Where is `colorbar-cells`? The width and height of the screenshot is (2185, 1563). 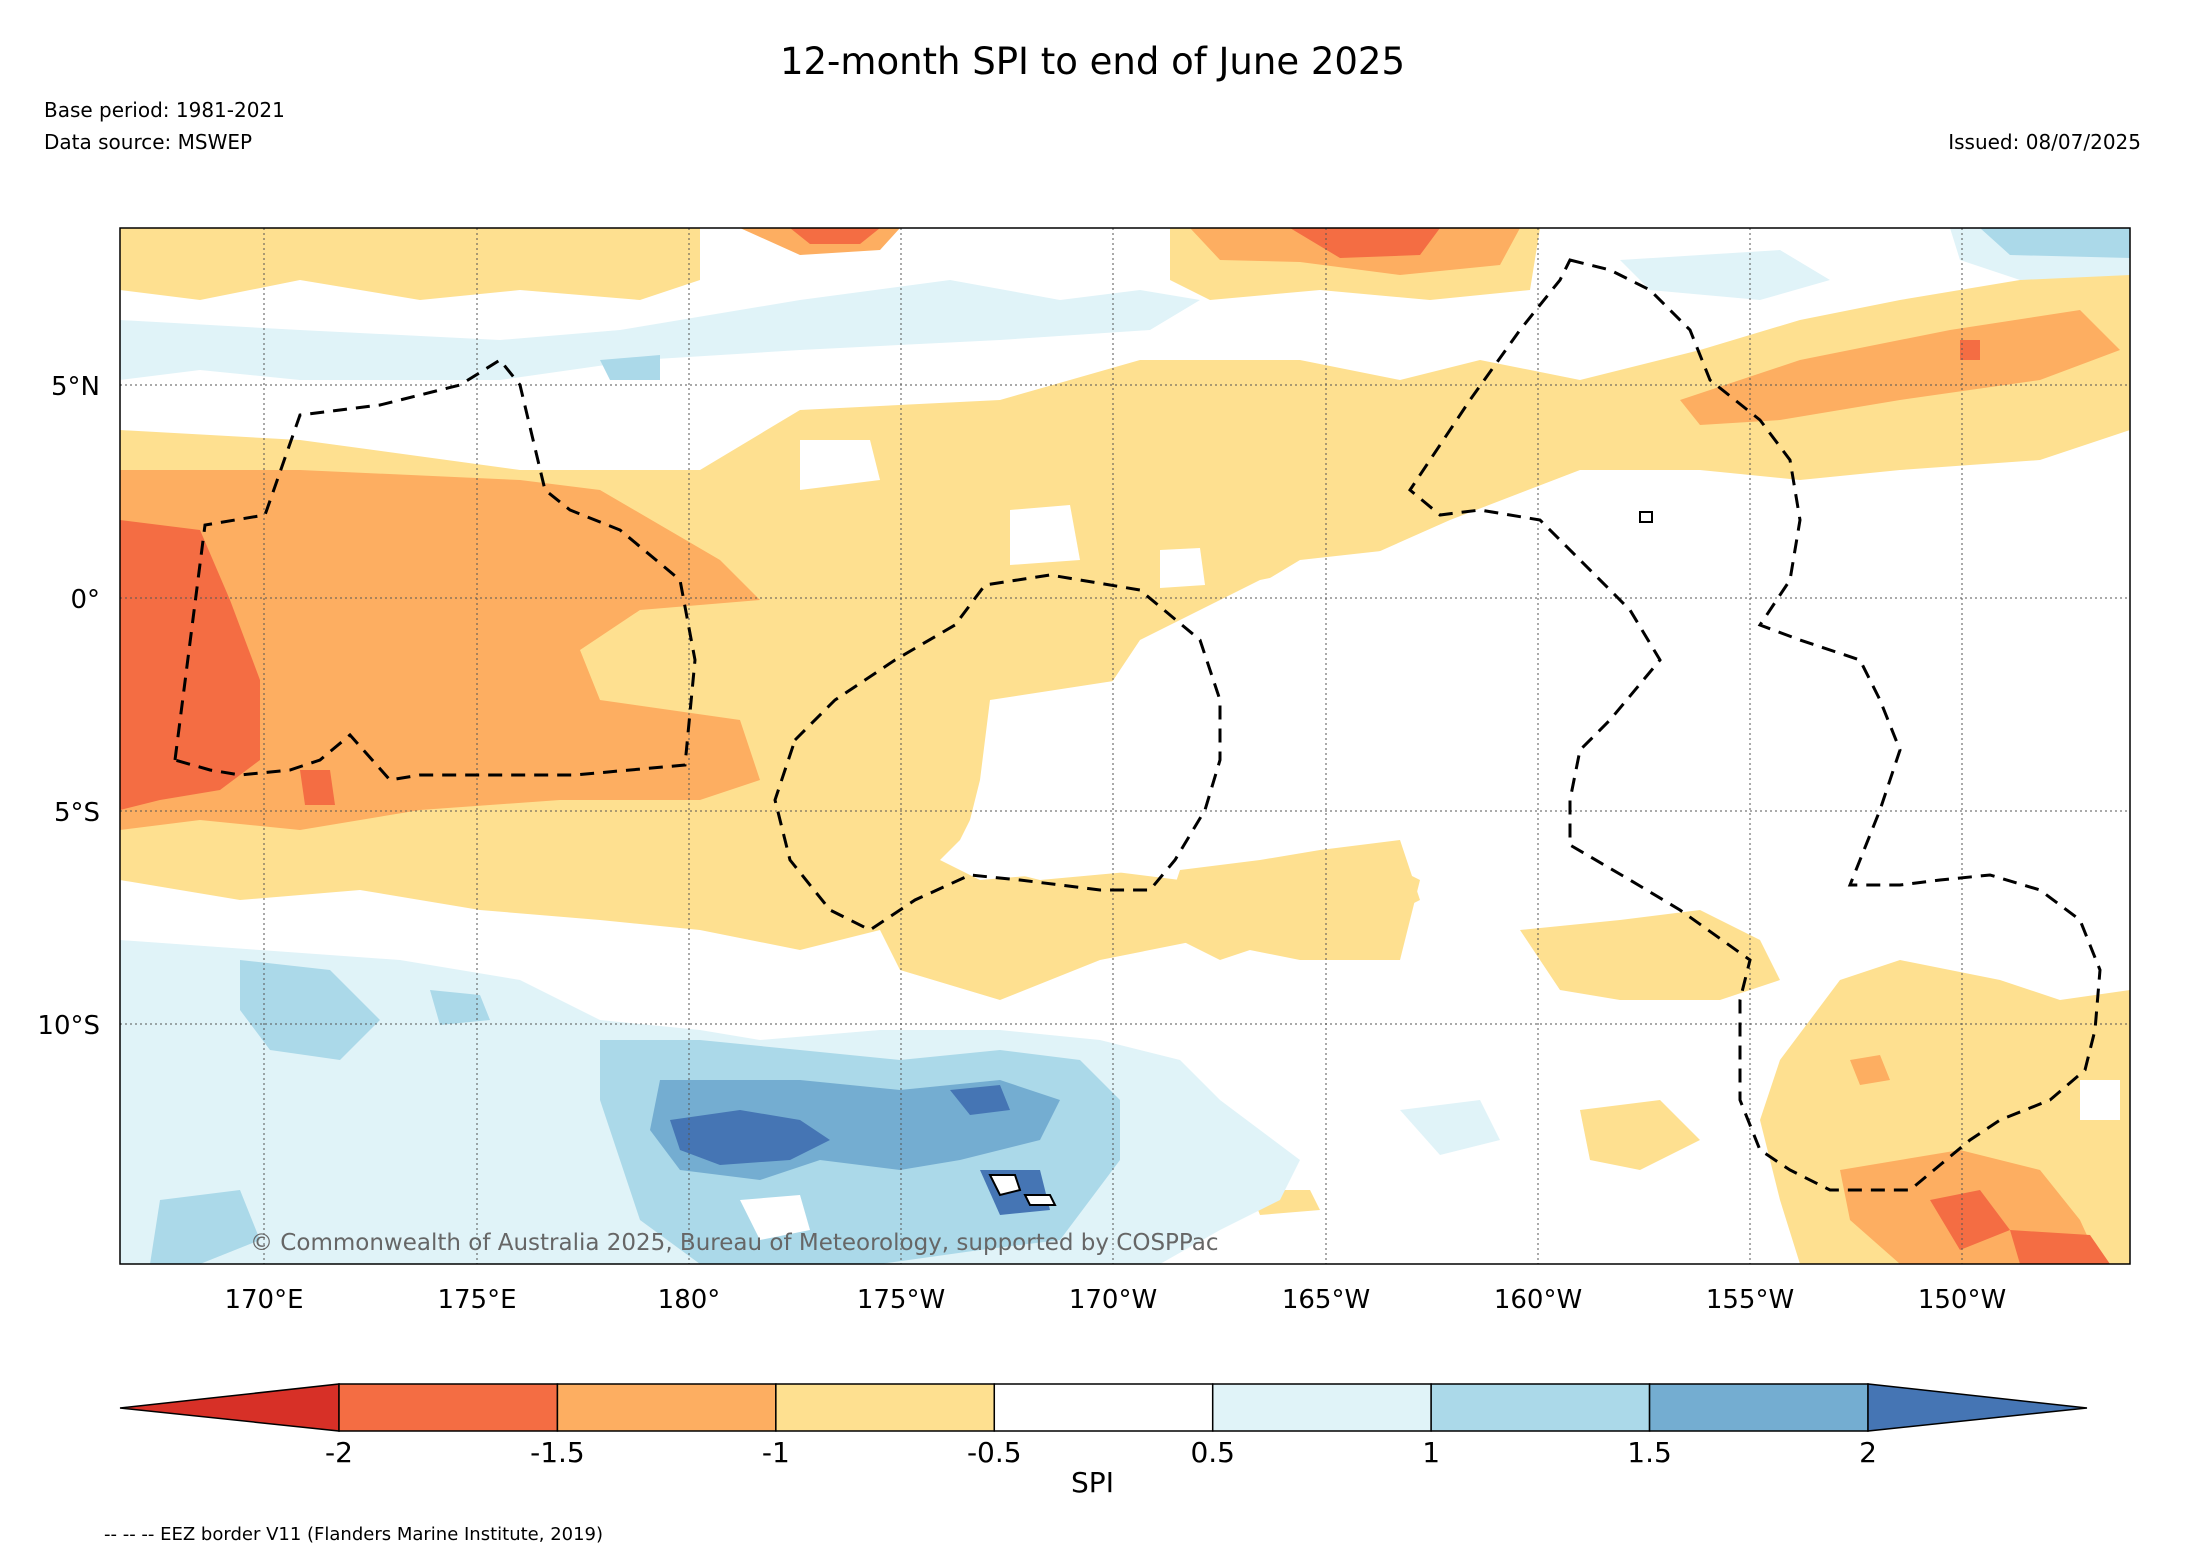 colorbar-cells is located at coordinates (1103, 1407).